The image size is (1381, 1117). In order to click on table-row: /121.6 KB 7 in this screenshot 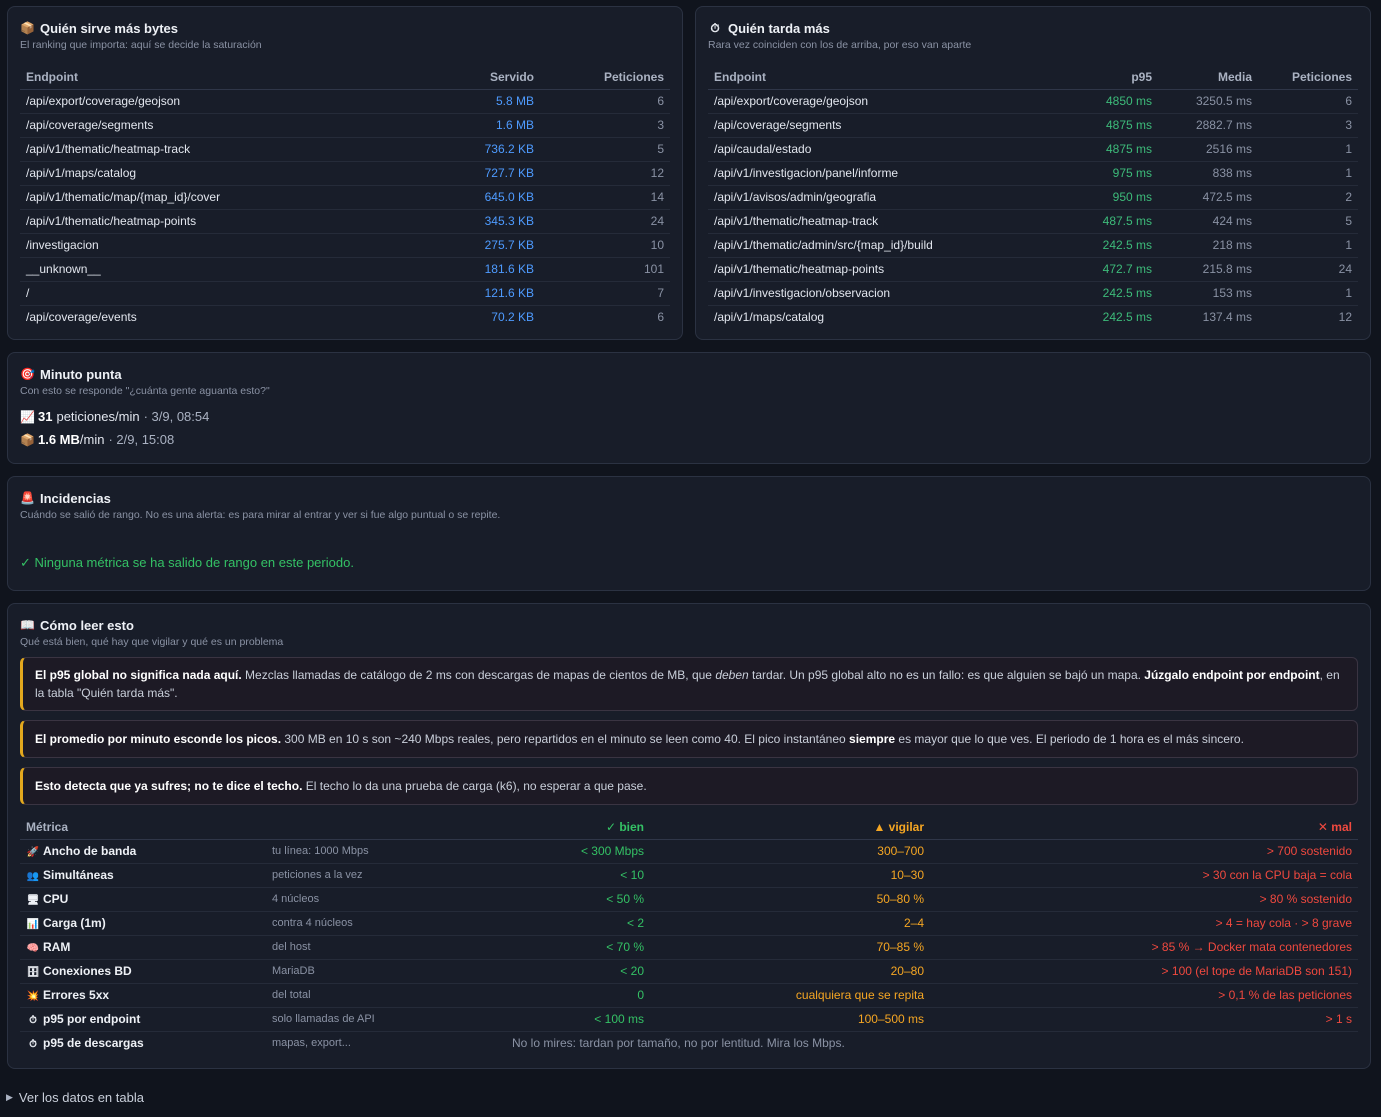, I will do `click(345, 293)`.